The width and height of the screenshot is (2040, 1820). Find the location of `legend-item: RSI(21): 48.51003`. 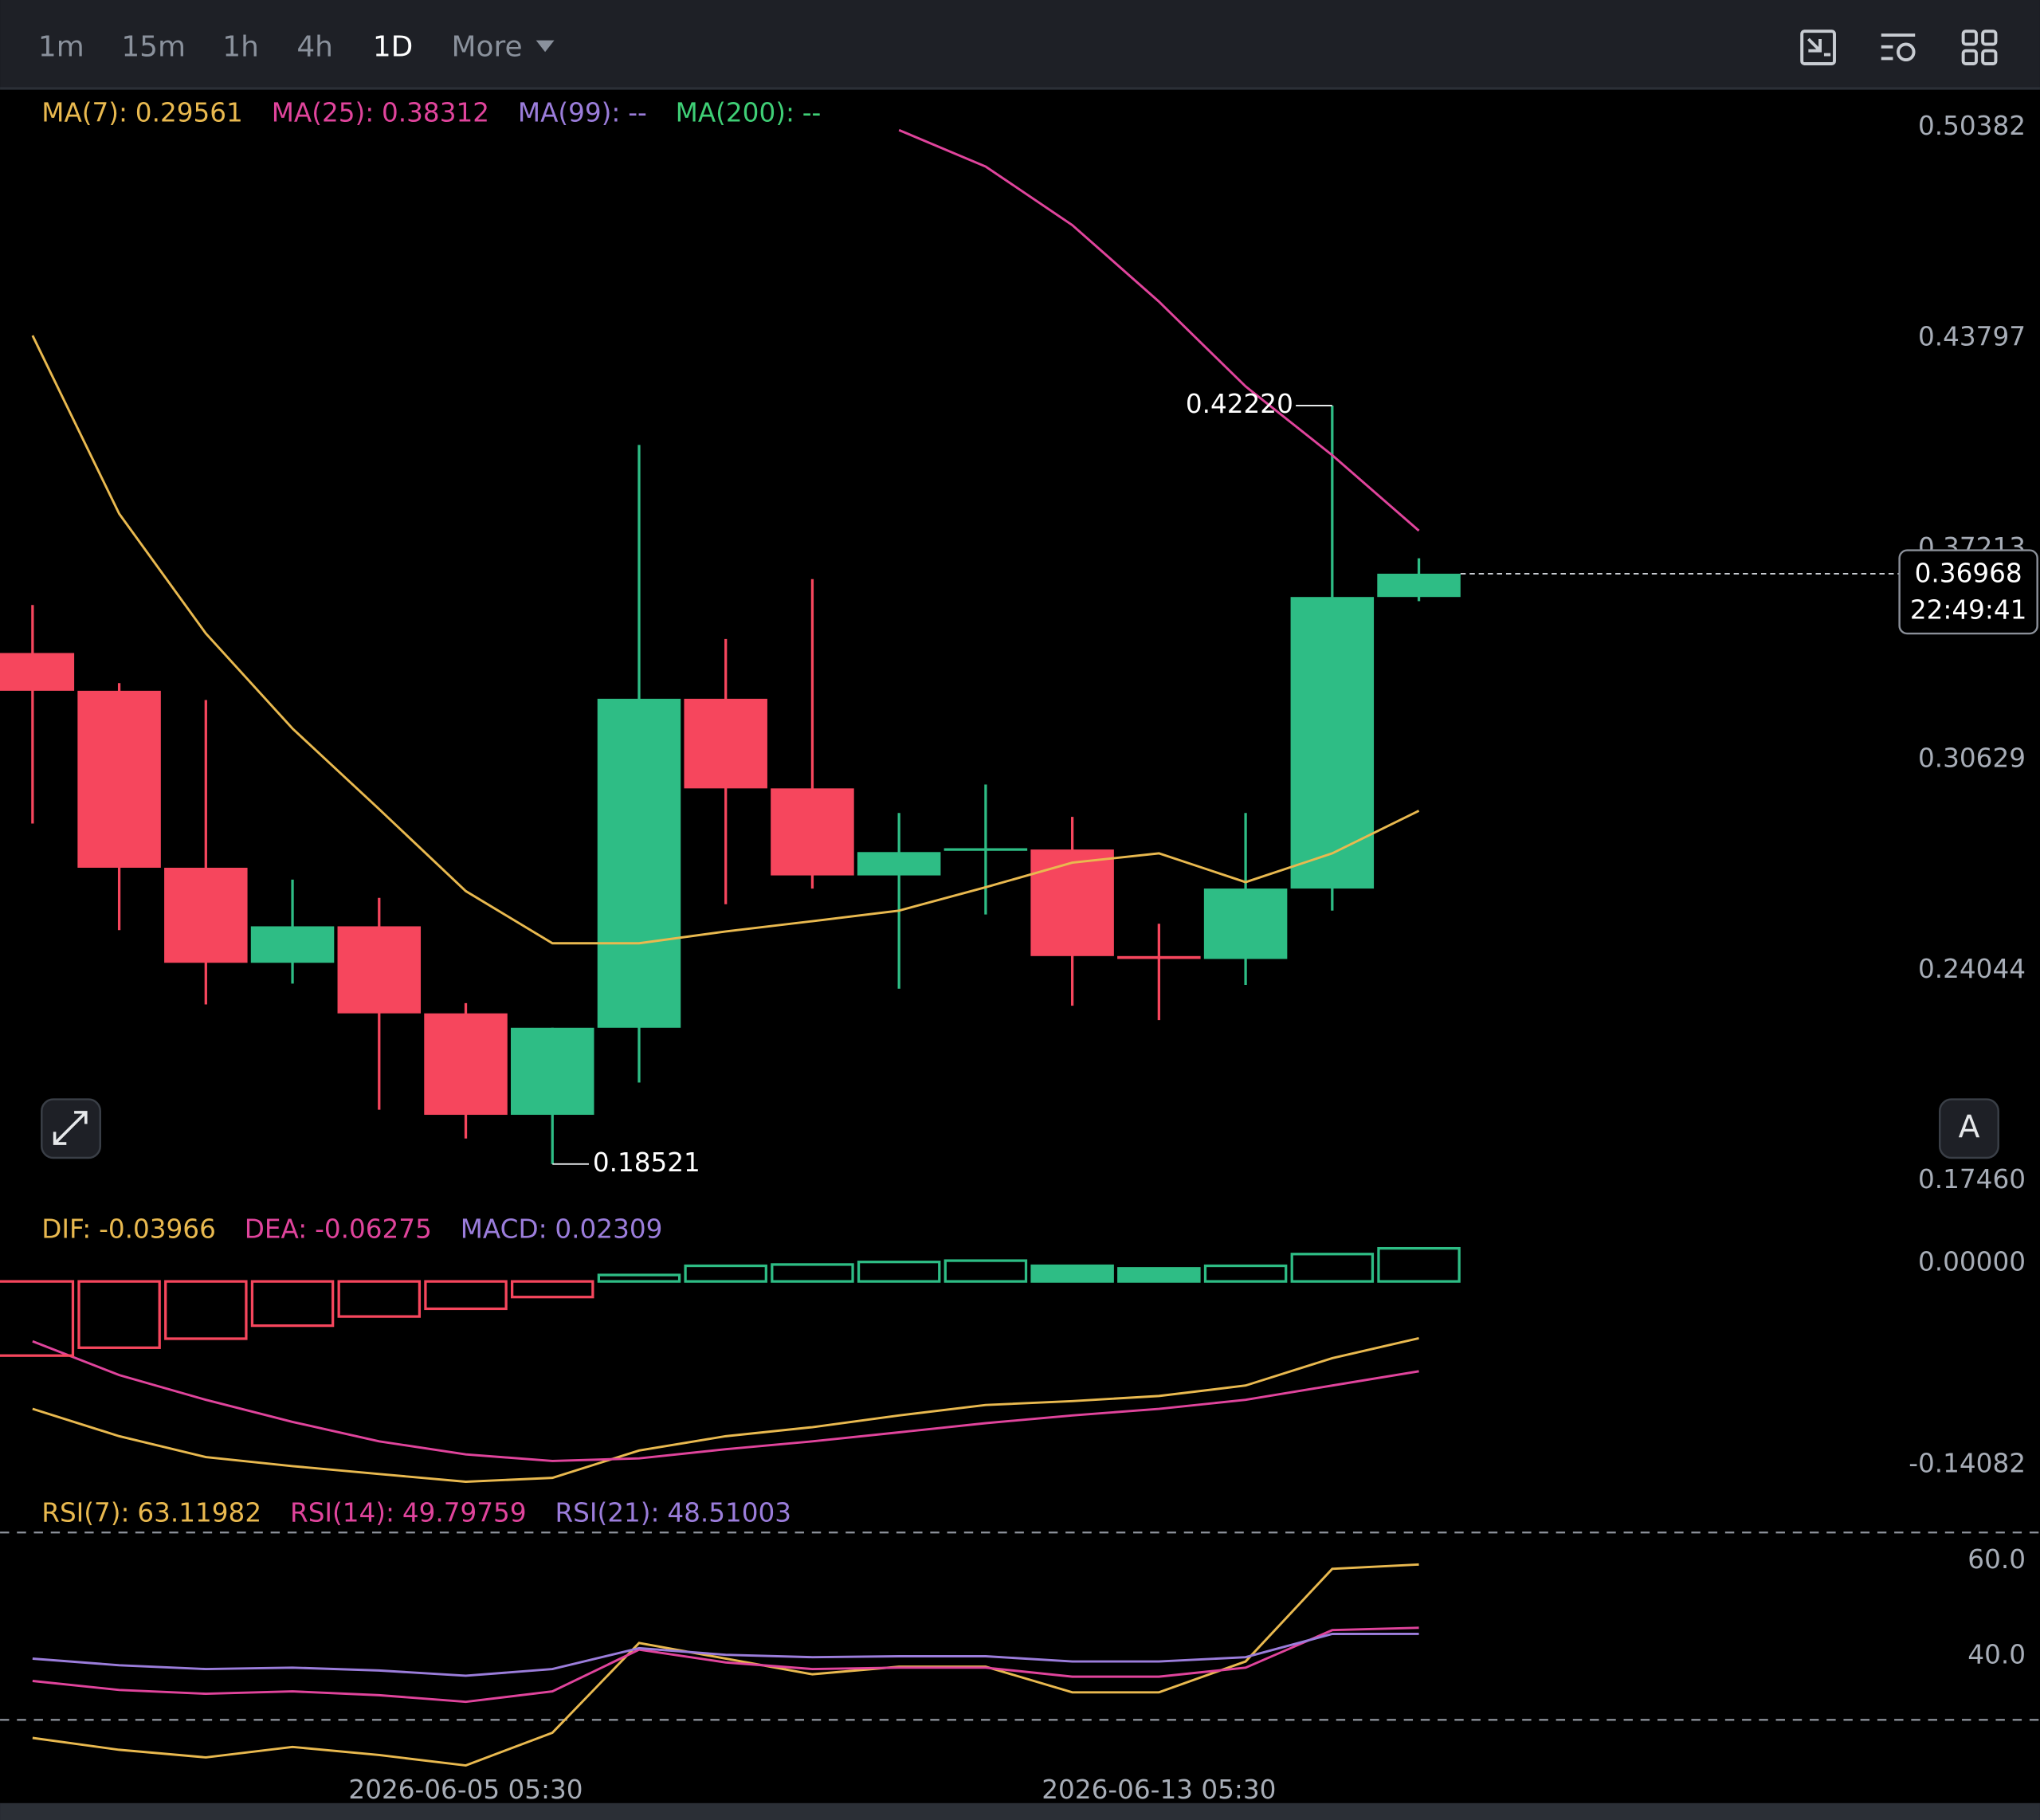

legend-item: RSI(21): 48.51003 is located at coordinates (673, 1512).